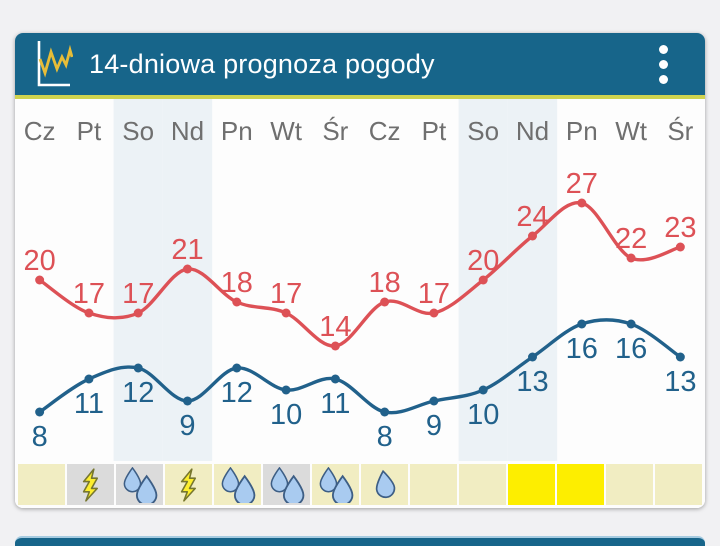 This screenshot has height=546, width=720. I want to click on raindrop-icon, so click(385, 483).